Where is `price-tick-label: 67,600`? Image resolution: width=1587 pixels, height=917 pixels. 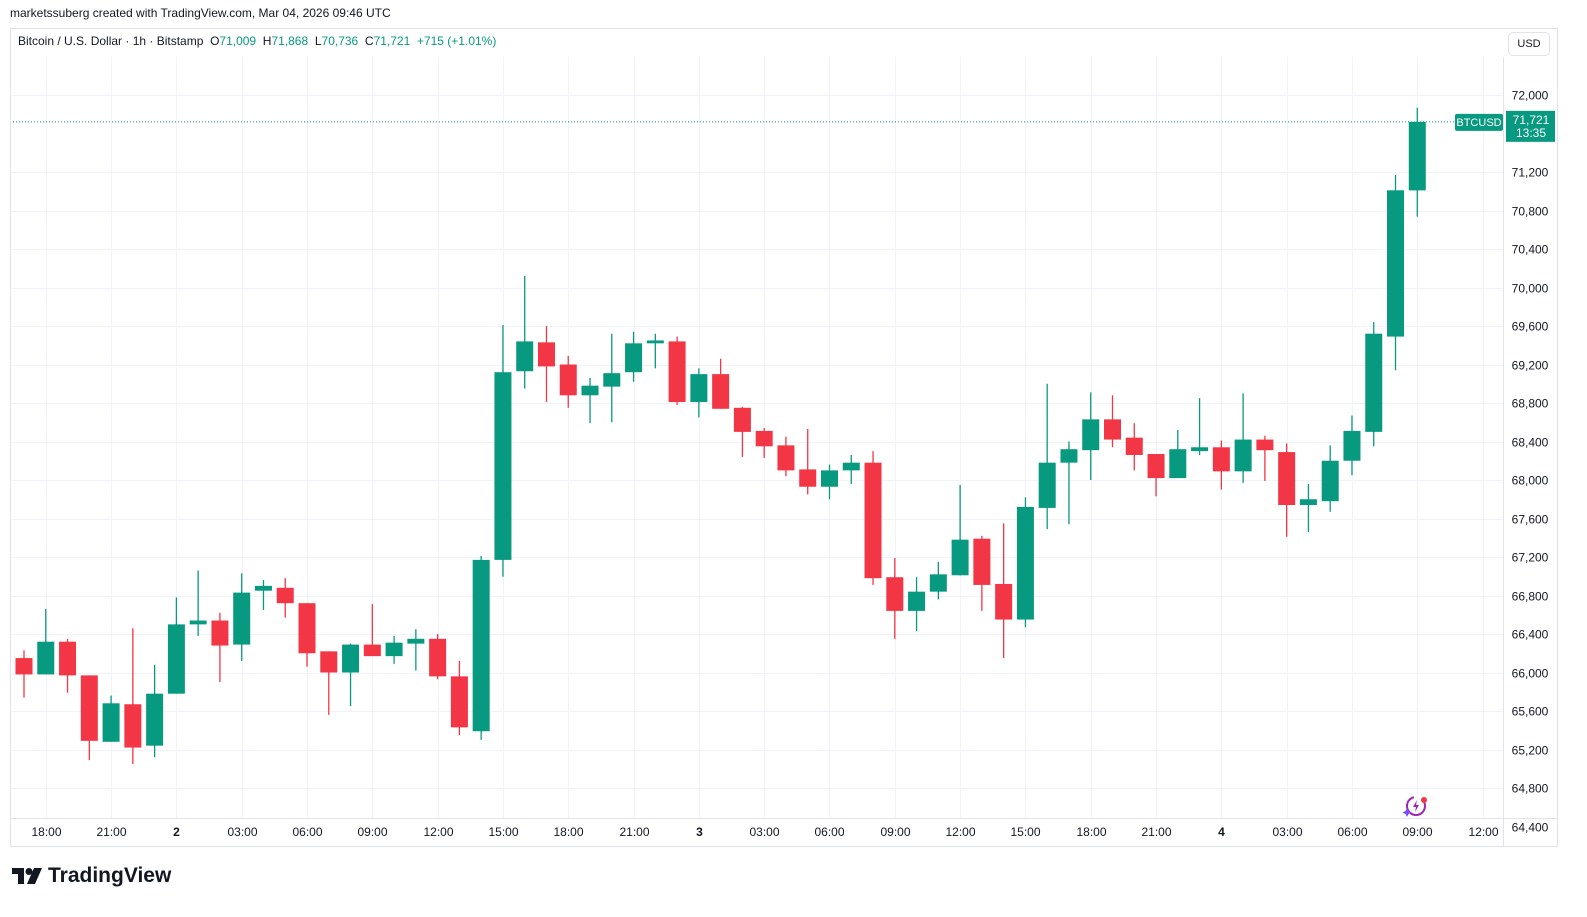 price-tick-label: 67,600 is located at coordinates (1530, 520).